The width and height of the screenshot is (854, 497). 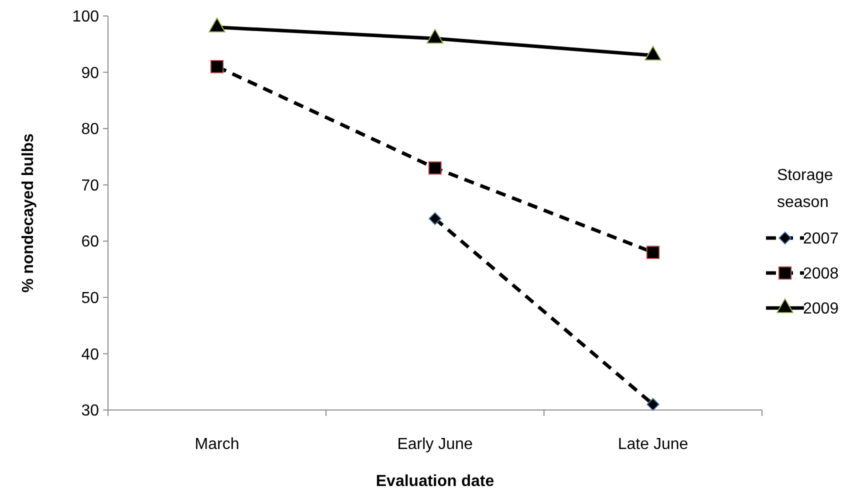 I want to click on x-tick-label: March, so click(x=217, y=444).